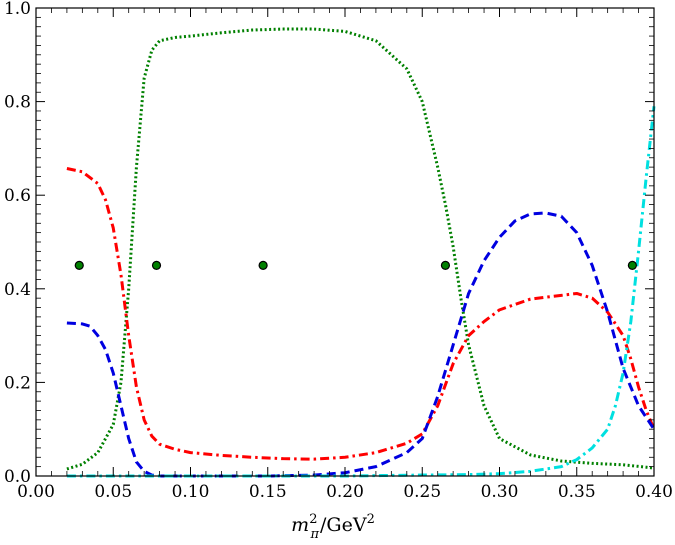  I want to click on y-tick-label: 0.0, so click(17, 477).